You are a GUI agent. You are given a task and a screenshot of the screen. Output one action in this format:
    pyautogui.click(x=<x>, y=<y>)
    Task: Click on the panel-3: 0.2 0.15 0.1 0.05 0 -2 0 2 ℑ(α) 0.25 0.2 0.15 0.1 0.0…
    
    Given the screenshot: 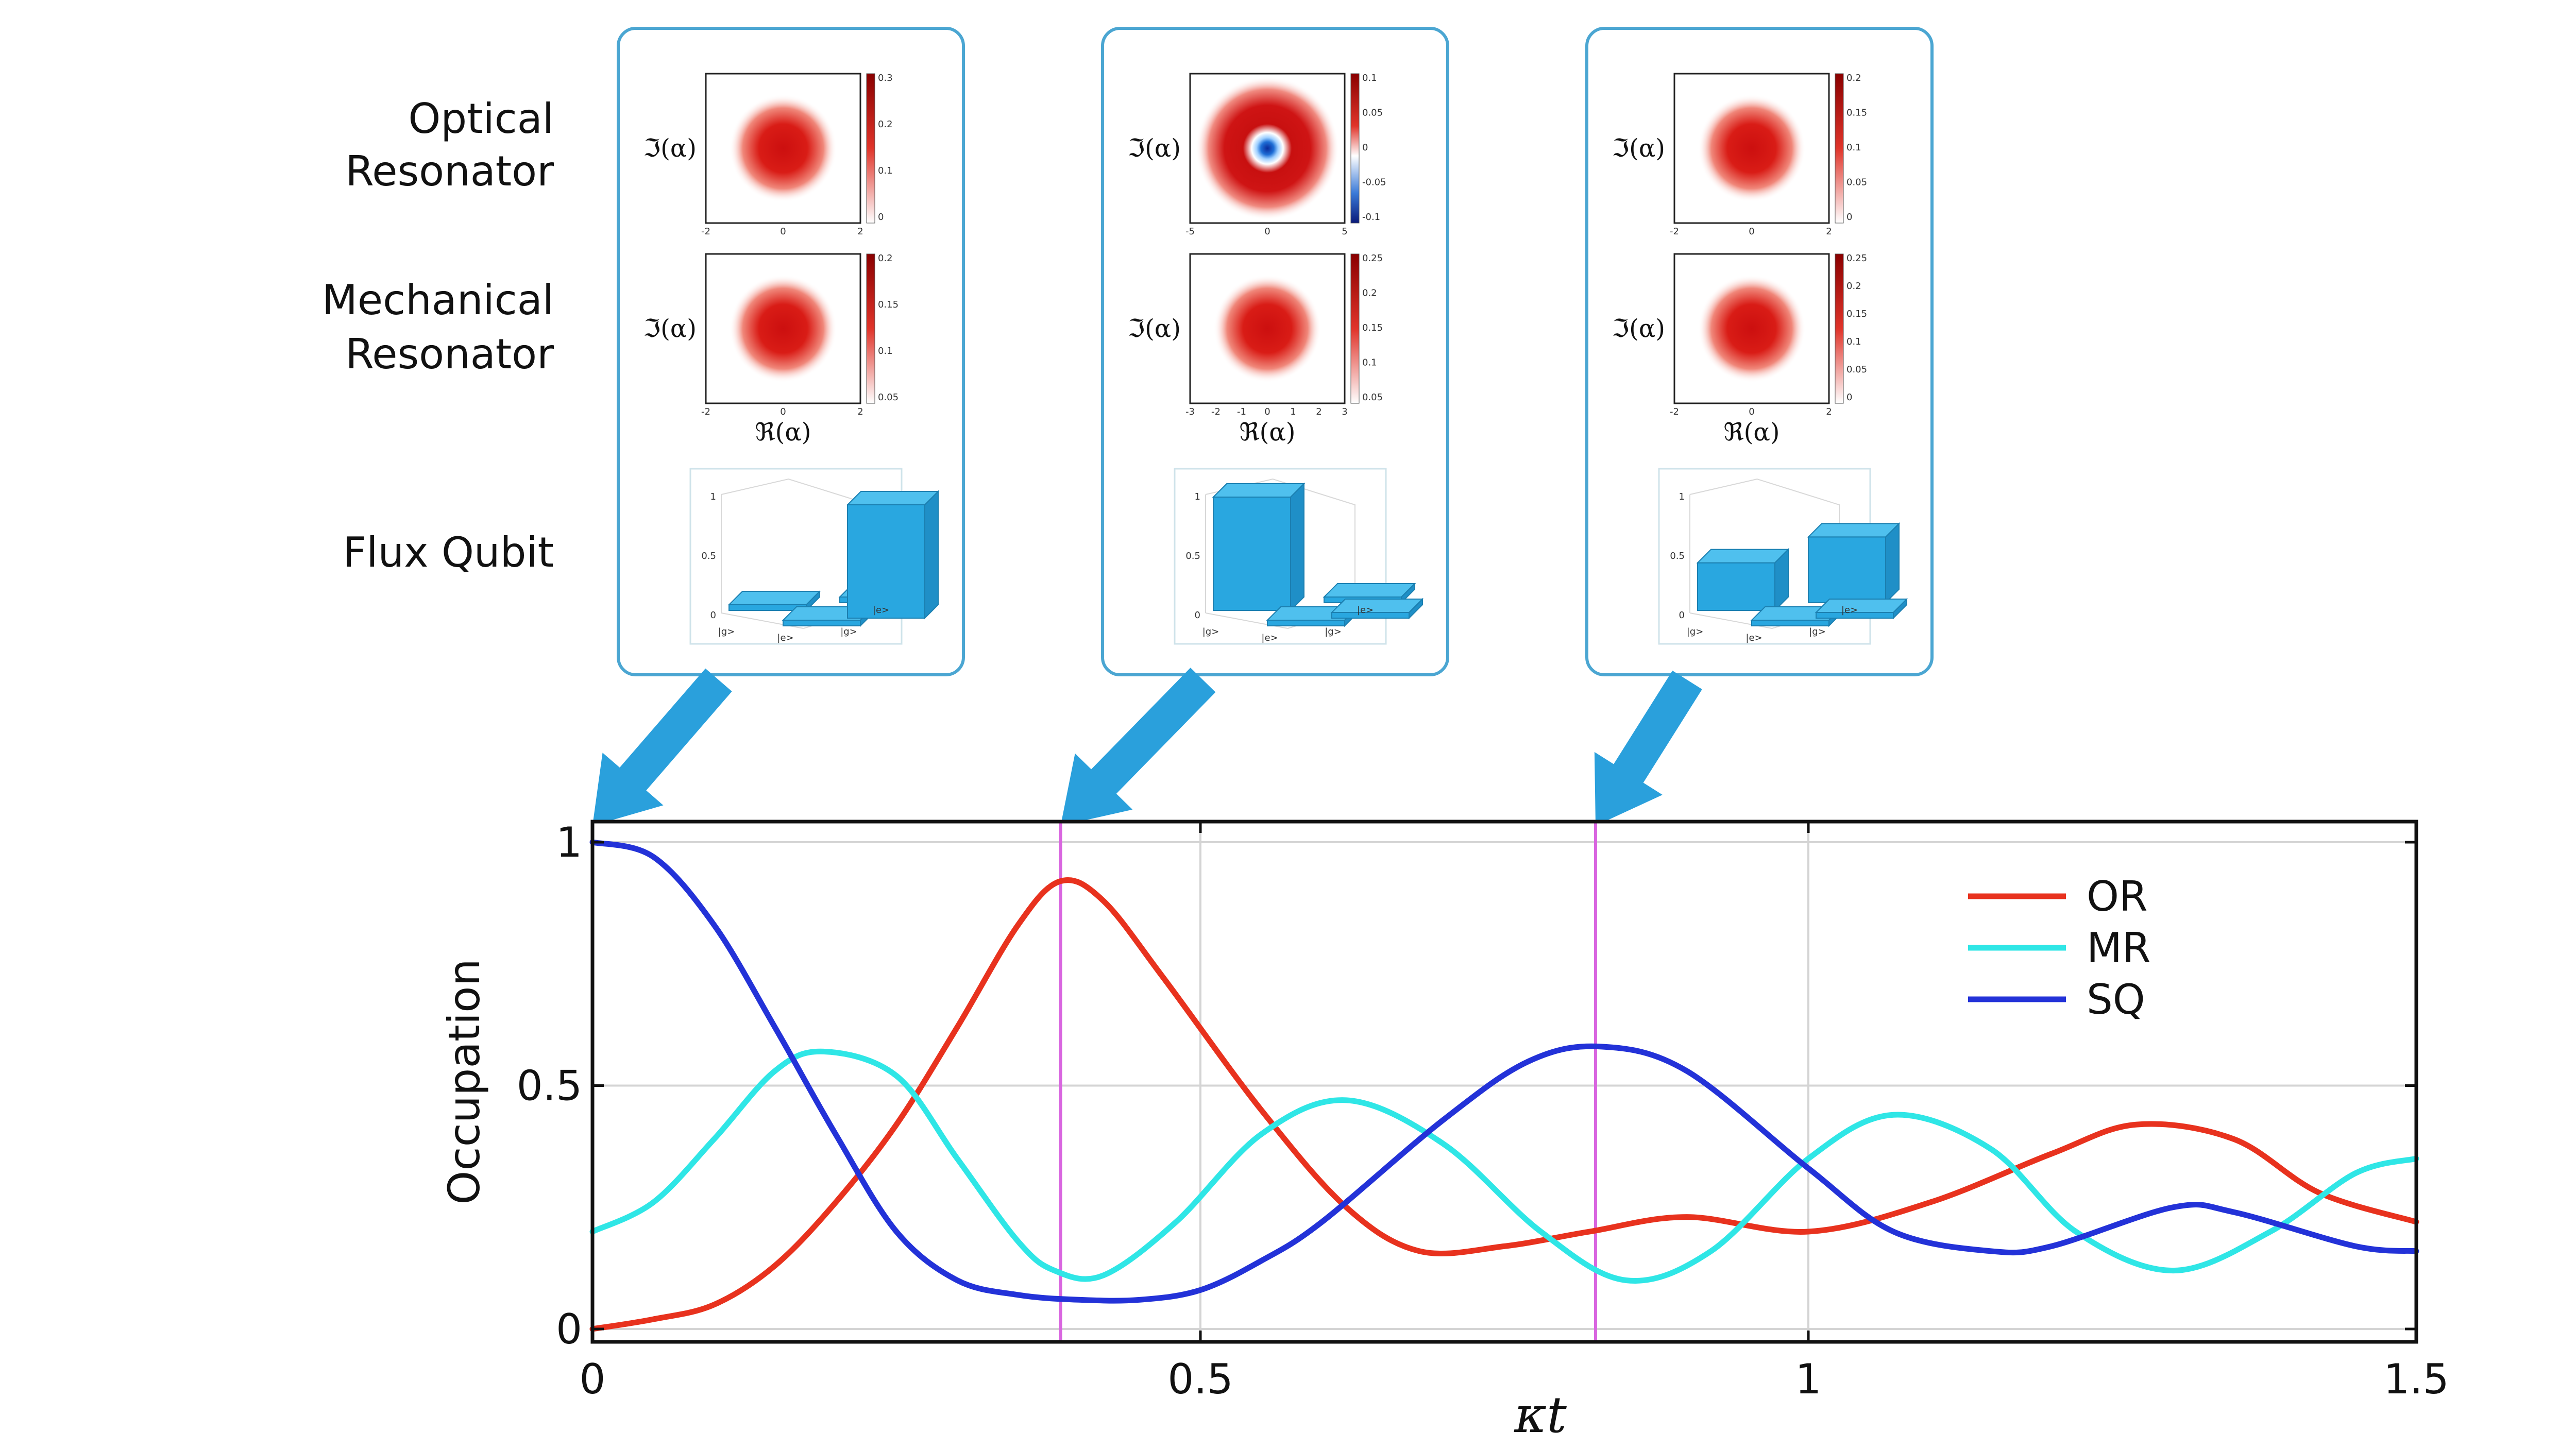 What is the action you would take?
    pyautogui.click(x=1759, y=352)
    